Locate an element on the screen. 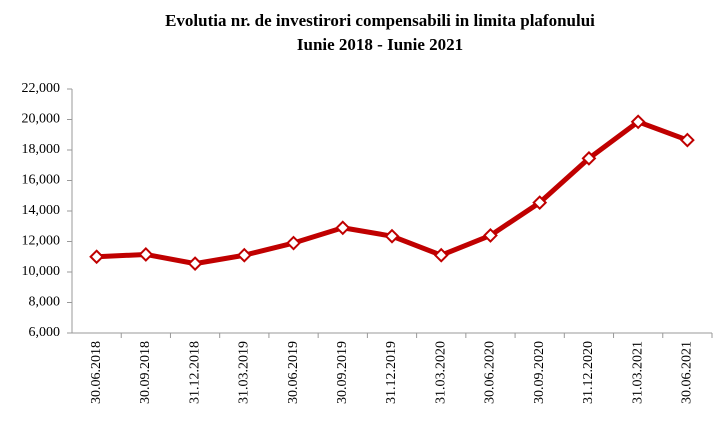 Image resolution: width=714 pixels, height=422 pixels. x-tick-label: 31.12.2020 is located at coordinates (588, 372).